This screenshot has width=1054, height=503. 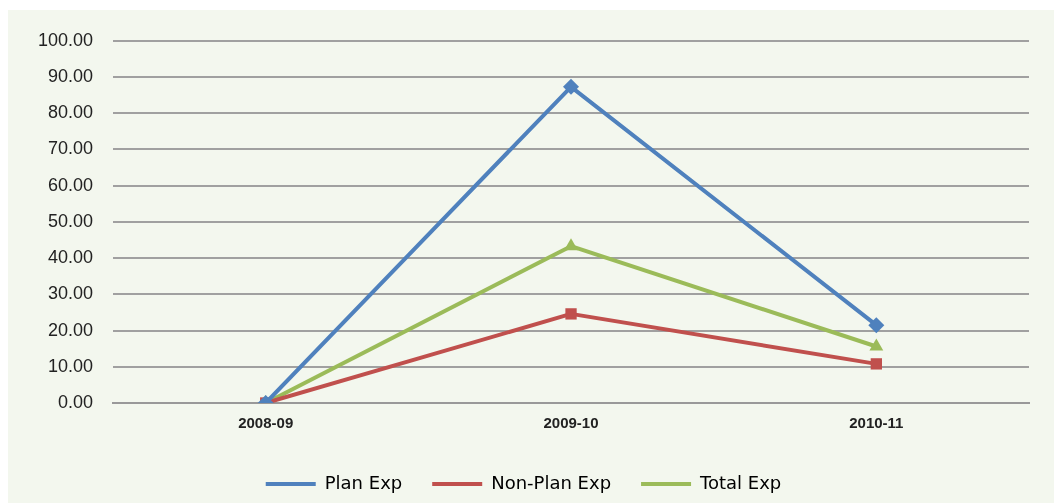 I want to click on y-tick-label: 50.00, so click(x=71, y=220).